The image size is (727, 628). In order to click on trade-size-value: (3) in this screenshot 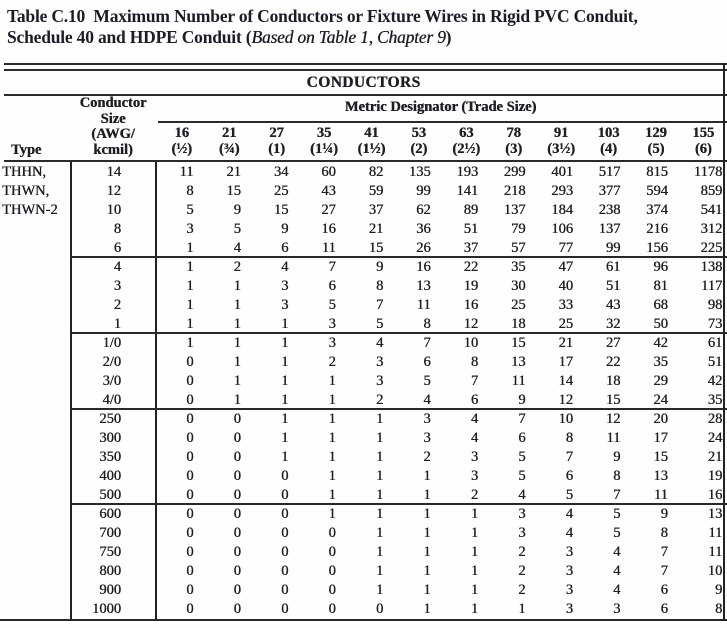, I will do `click(514, 148)`.